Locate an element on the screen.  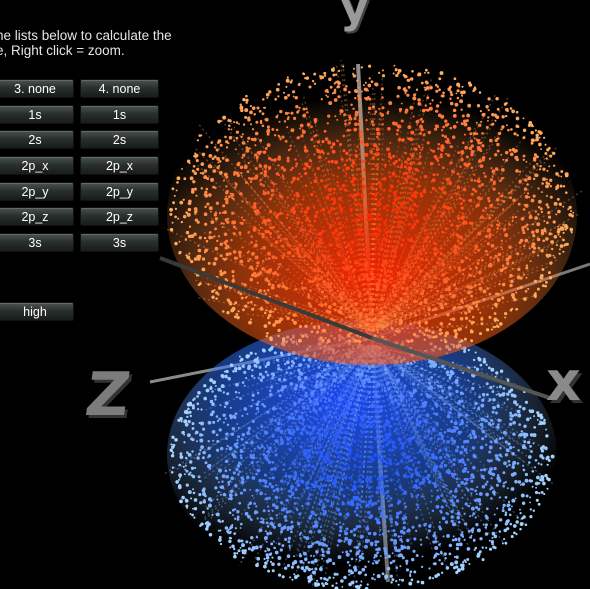
list4-item-2p-z: 2p_z is located at coordinates (119, 216).